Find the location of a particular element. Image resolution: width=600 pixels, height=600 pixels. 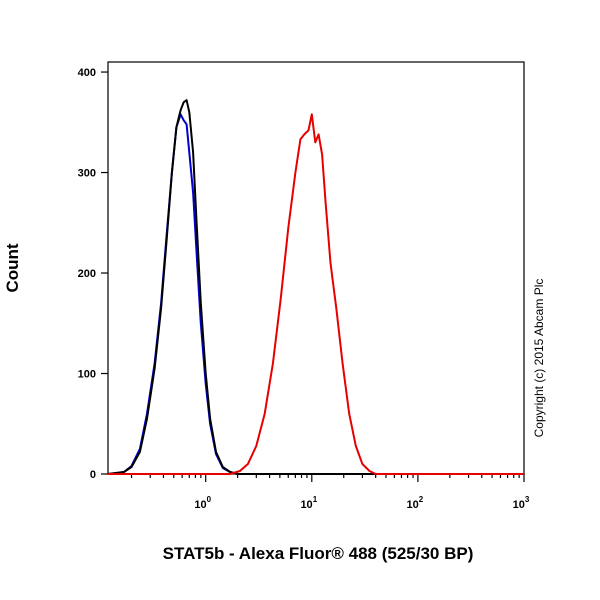

y-tick-label: 100 is located at coordinates (87, 375).